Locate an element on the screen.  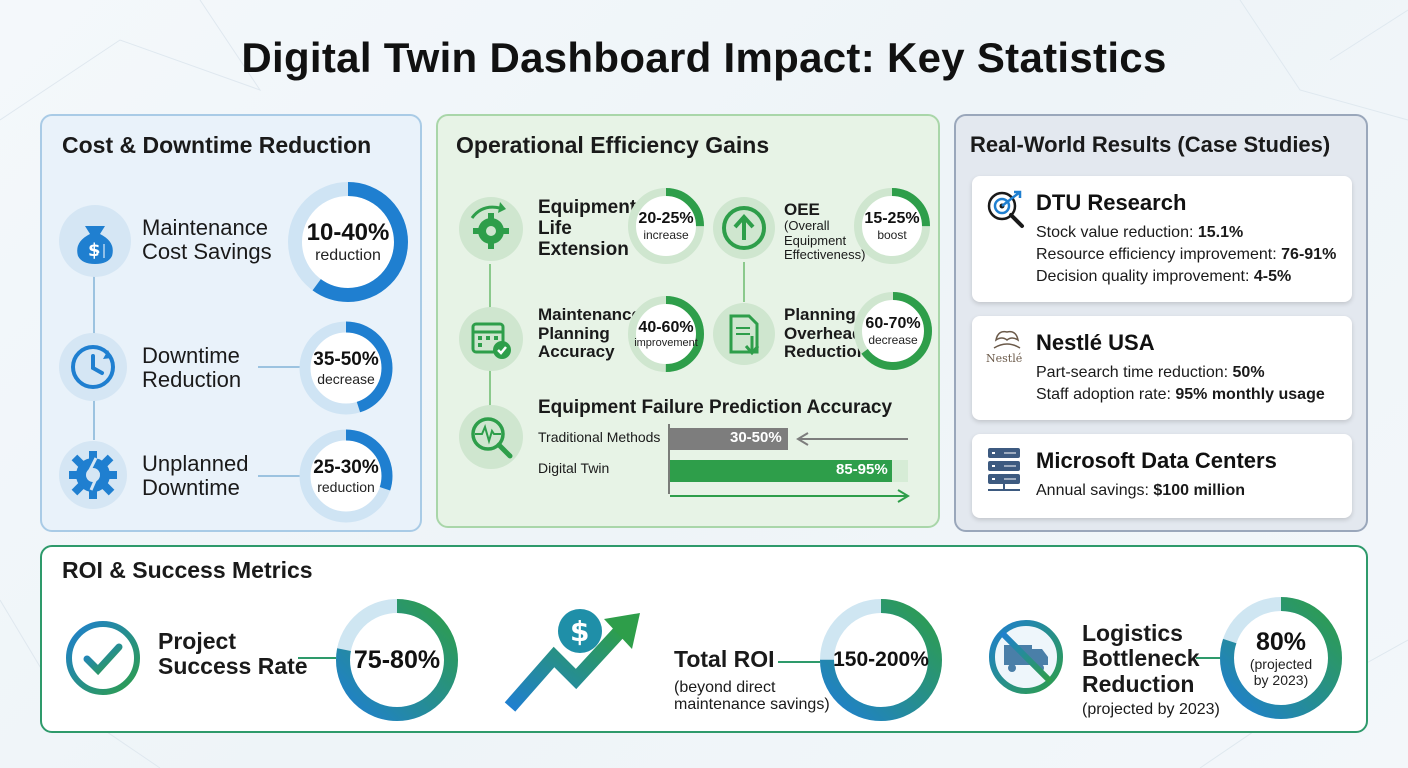
failure-prediction-bars is located at coordinates (789, 463).